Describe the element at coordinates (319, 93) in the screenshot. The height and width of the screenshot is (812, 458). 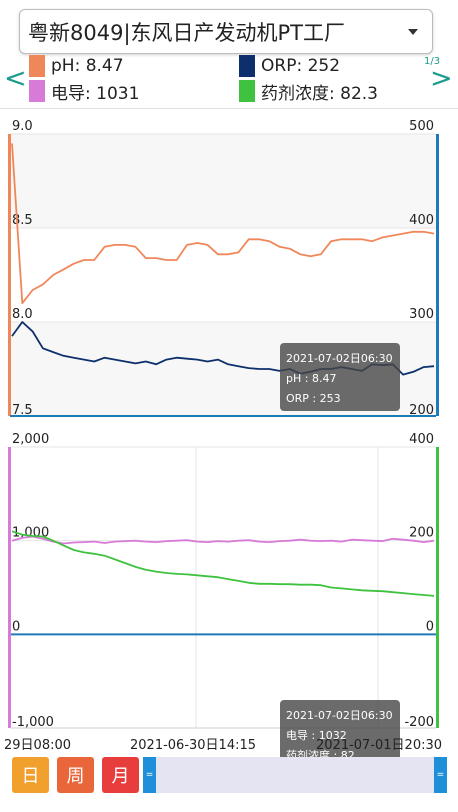
I see `legend-label: 药剂浓度: 82.3` at that location.